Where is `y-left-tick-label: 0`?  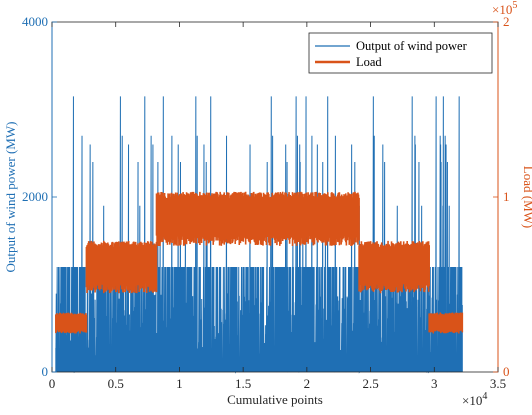
y-left-tick-label: 0 is located at coordinates (45, 371).